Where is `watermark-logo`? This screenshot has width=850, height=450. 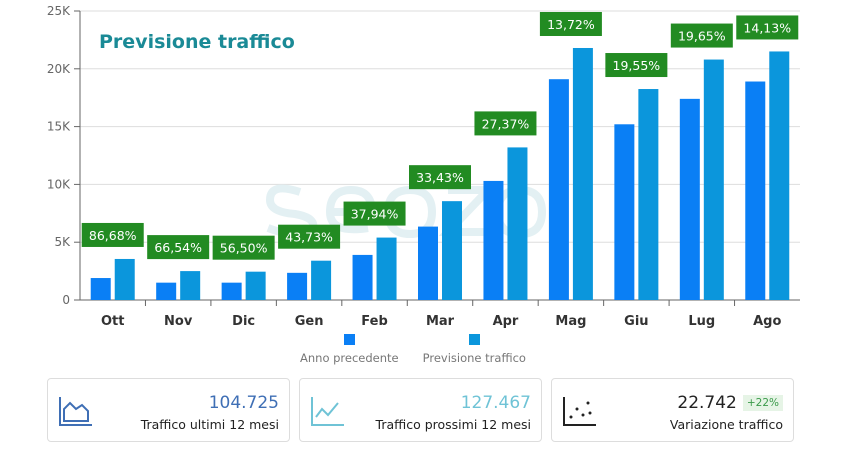
watermark-logo is located at coordinates (406, 211).